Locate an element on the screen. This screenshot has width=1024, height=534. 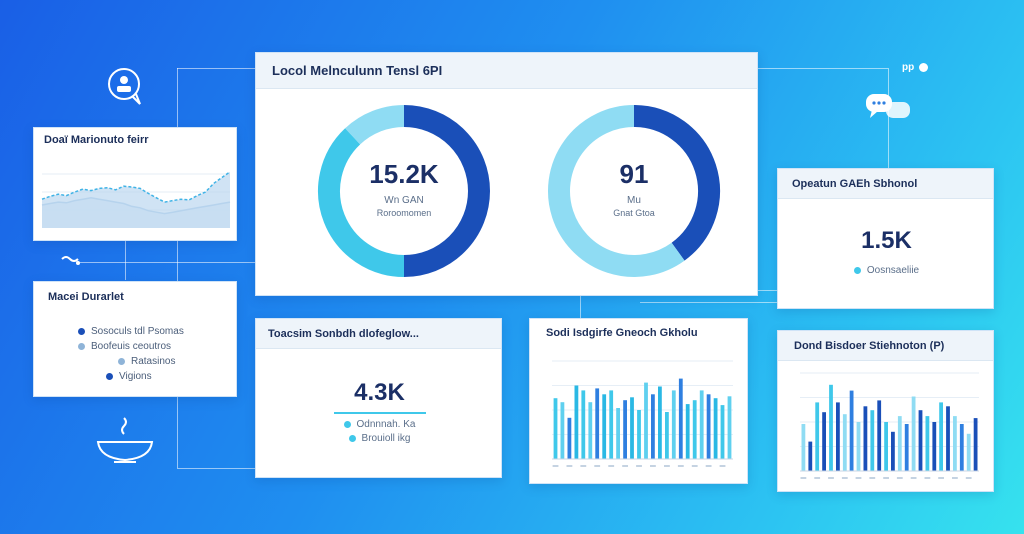
donut1-sublabel: Roroomomen is located at coordinates (404, 213).